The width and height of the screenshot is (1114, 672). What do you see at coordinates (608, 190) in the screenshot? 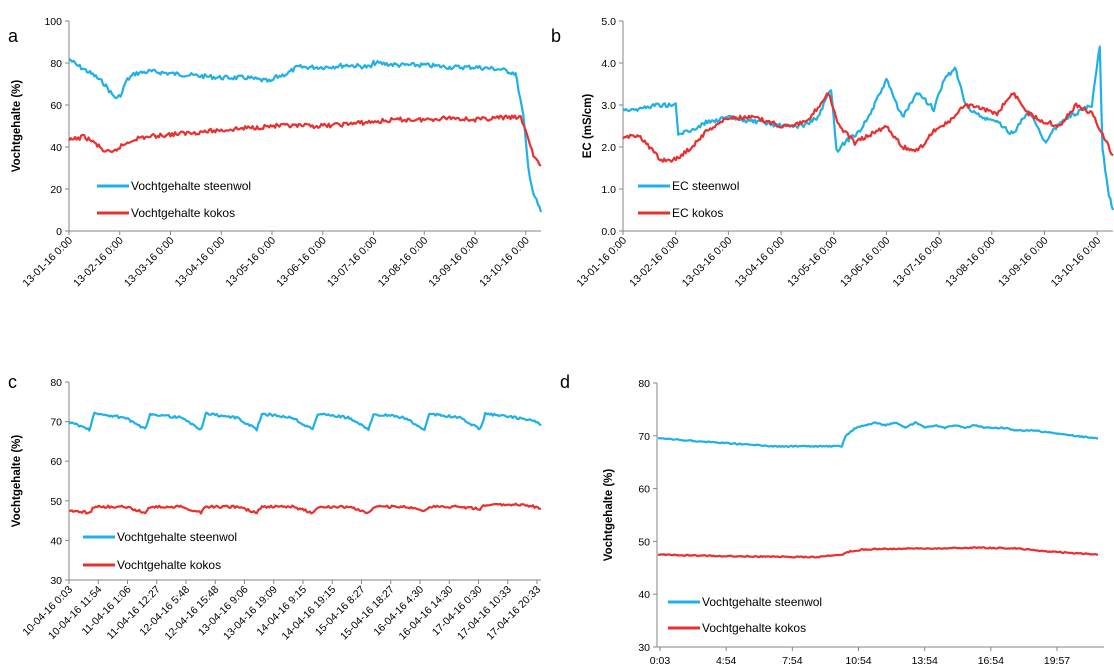
I see `y-tick-label: 1.0` at bounding box center [608, 190].